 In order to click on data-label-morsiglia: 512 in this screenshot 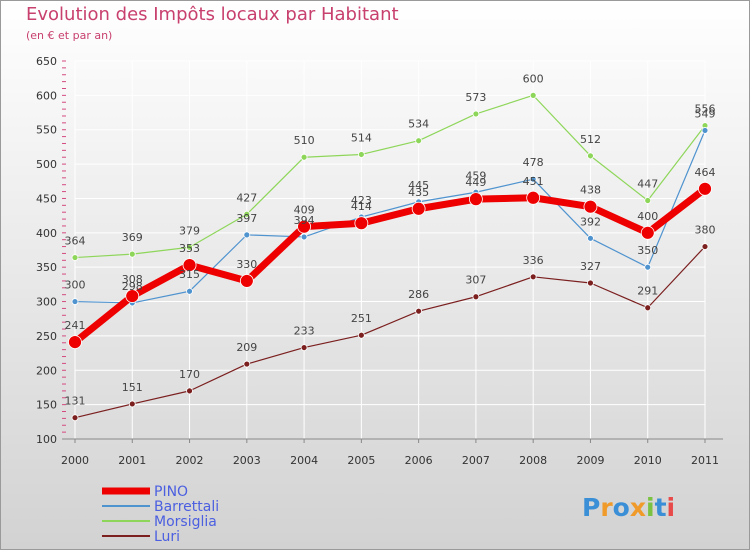, I will do `click(590, 139)`.